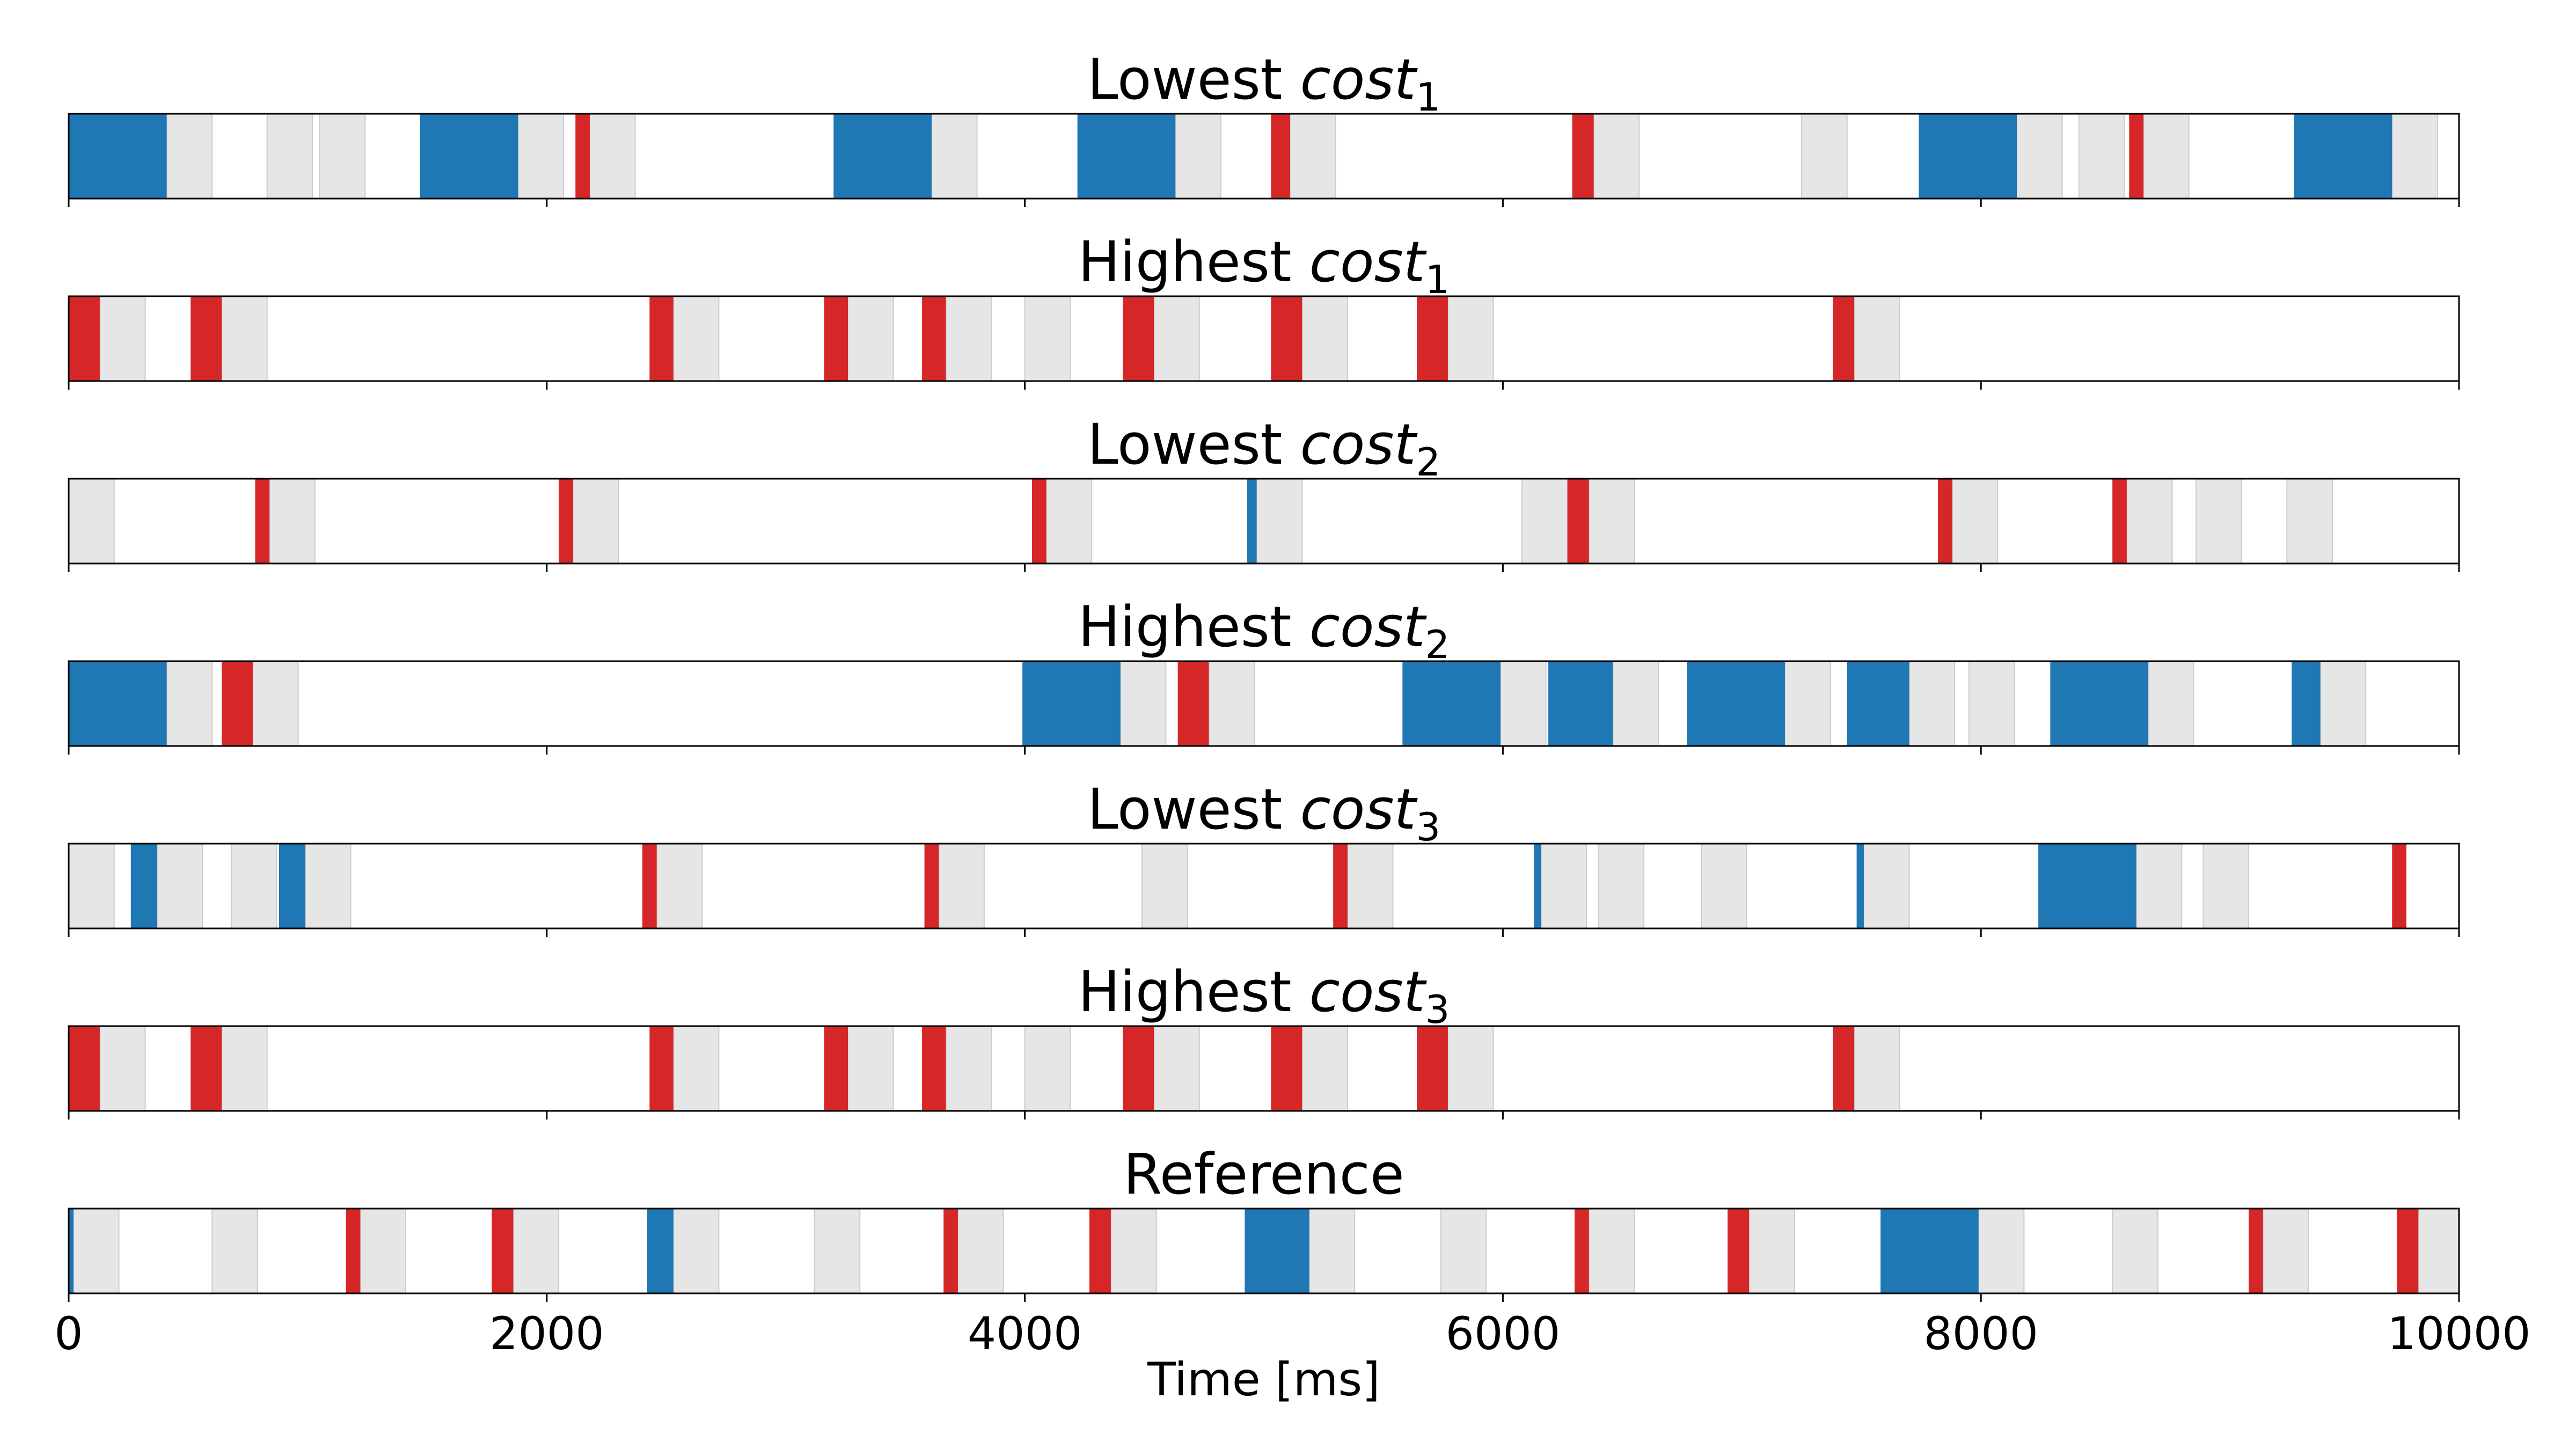  I want to click on panel-title-subscript: 1, so click(1437, 279).